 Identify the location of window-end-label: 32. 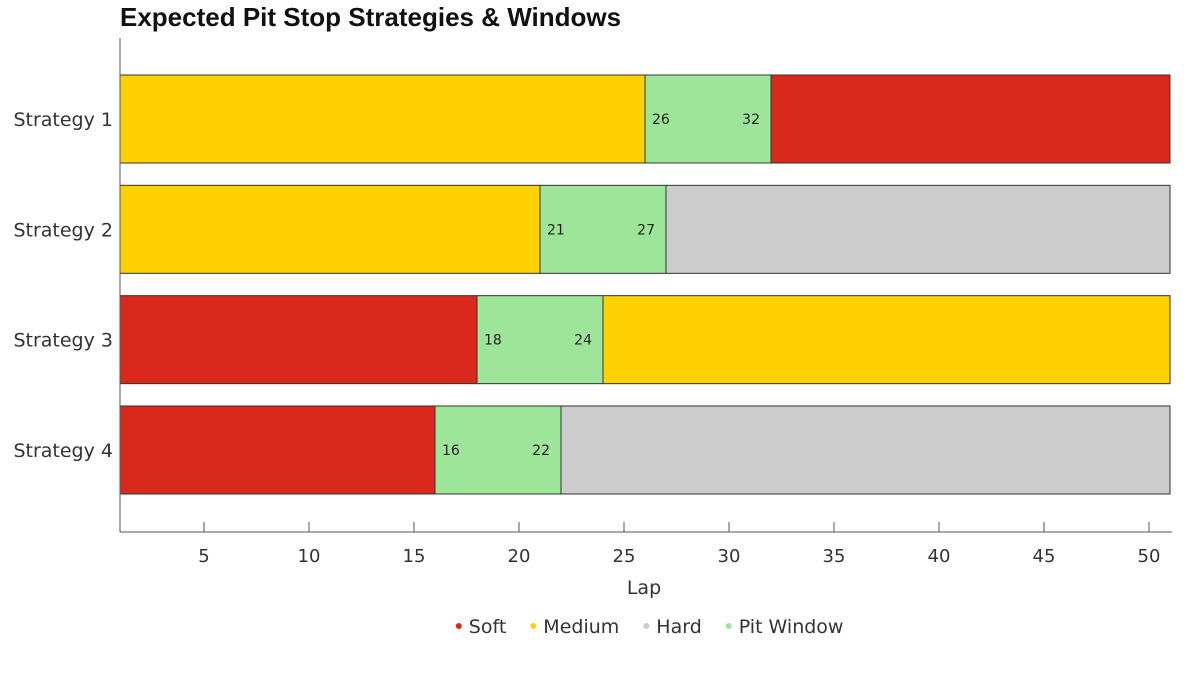
(751, 120).